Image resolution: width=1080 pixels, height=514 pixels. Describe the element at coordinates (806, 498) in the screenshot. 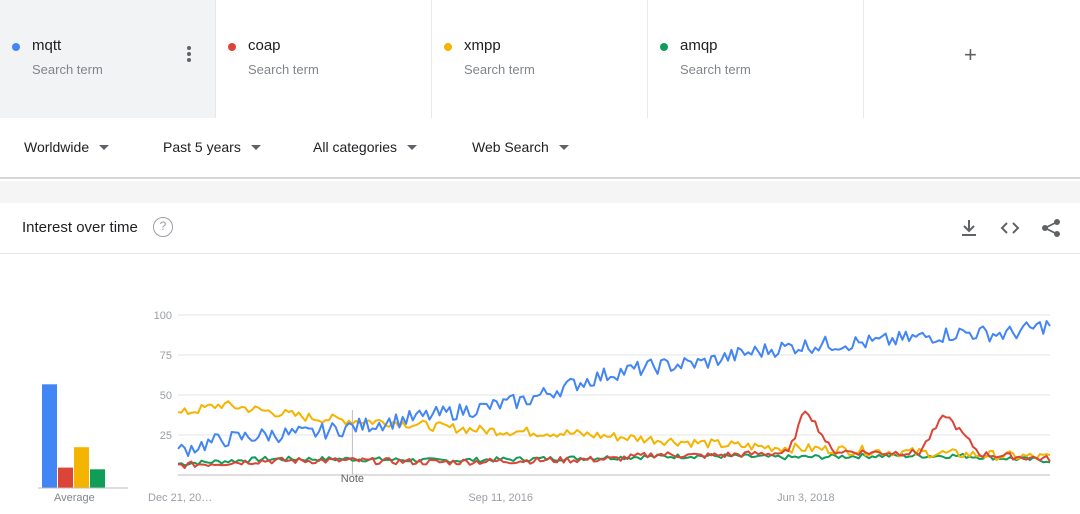

I see `x-tick-label: Jun 3, 2018` at that location.